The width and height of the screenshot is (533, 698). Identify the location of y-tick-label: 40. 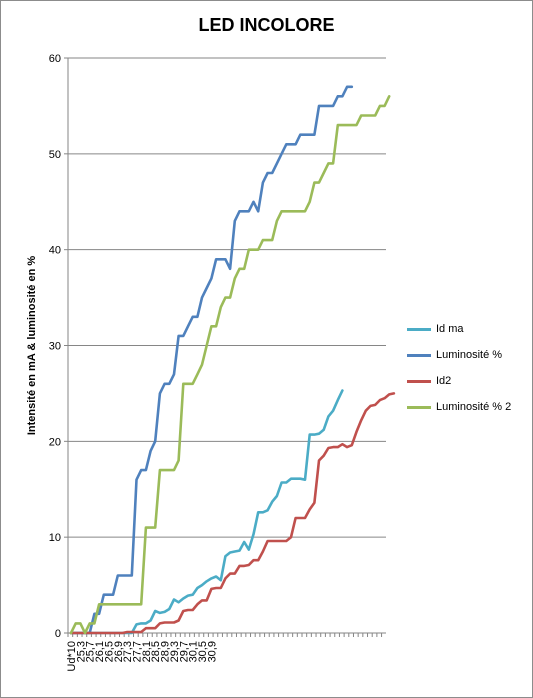
(55, 251).